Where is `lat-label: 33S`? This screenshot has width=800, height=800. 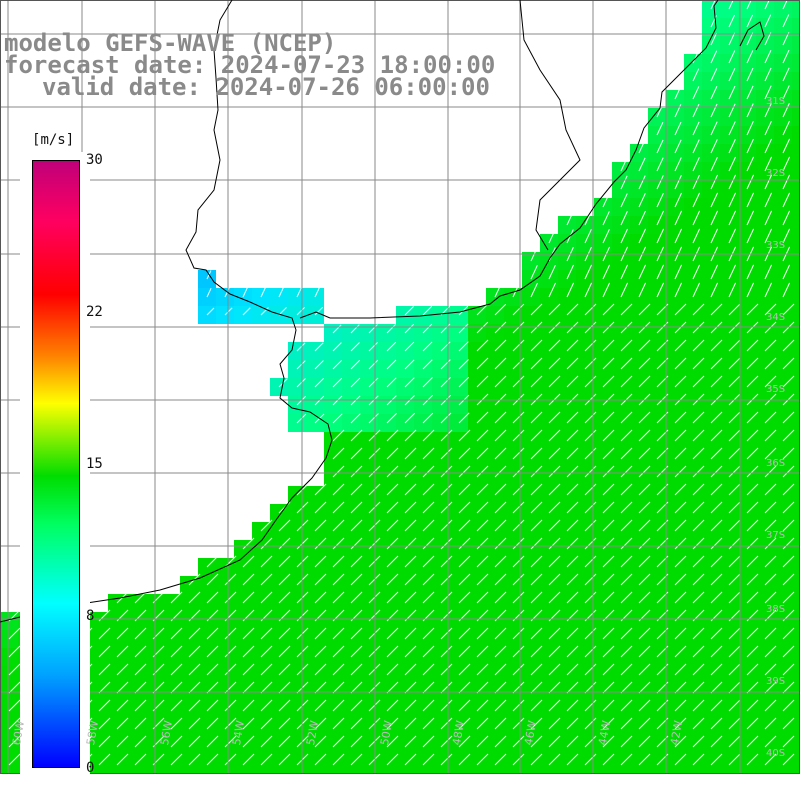 lat-label: 33S is located at coordinates (776, 245).